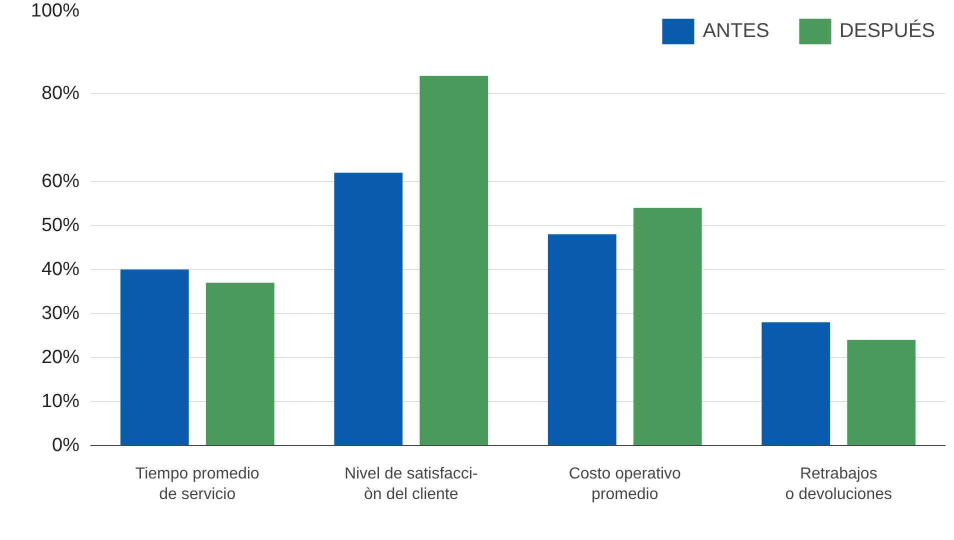  Describe the element at coordinates (60, 357) in the screenshot. I see `y-tick-label: 20%` at that location.